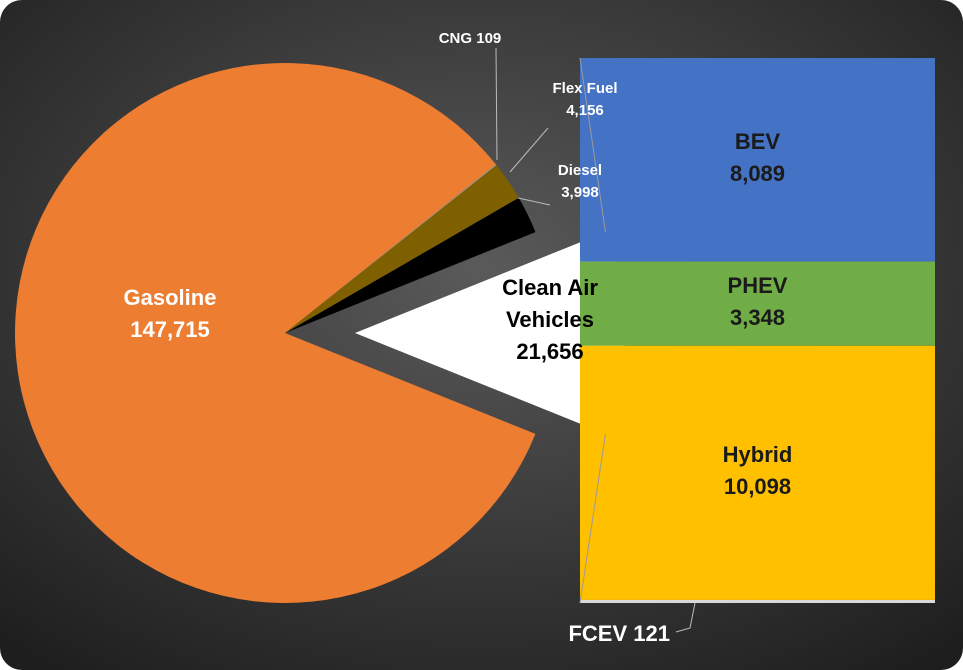  I want to click on segment-label: BEV 8,089, so click(757, 158).